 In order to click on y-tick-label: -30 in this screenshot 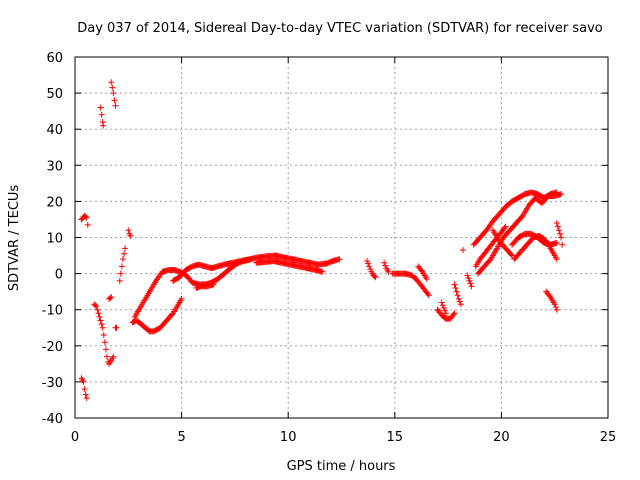, I will do `click(52, 383)`.